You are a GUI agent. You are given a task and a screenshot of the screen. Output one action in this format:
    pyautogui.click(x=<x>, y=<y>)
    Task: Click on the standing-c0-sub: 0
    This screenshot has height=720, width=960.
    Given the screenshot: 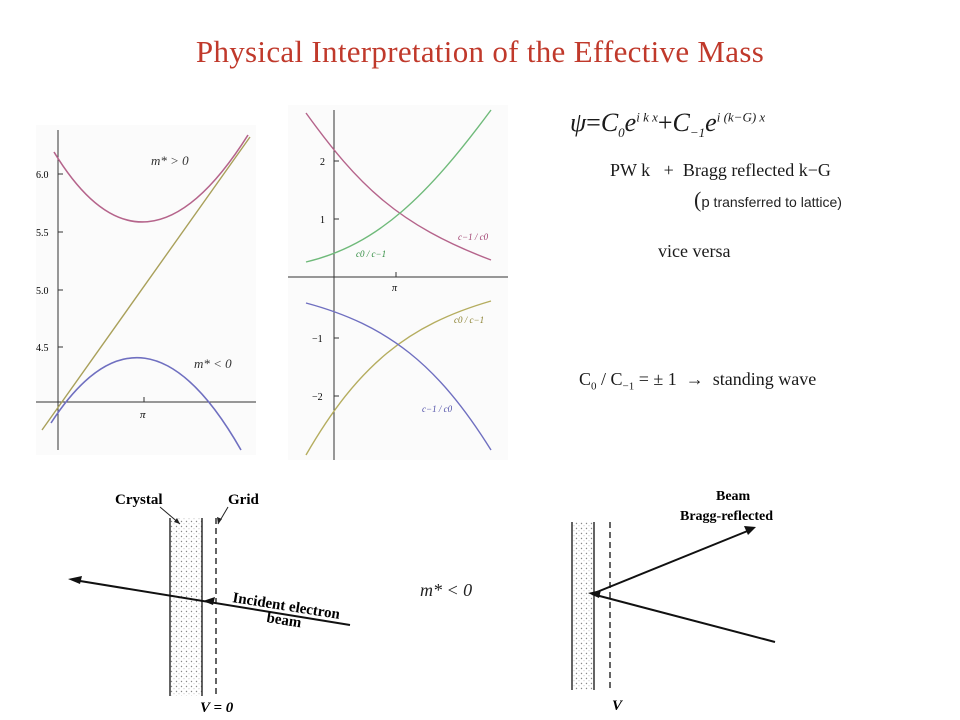 What is the action you would take?
    pyautogui.click(x=594, y=386)
    